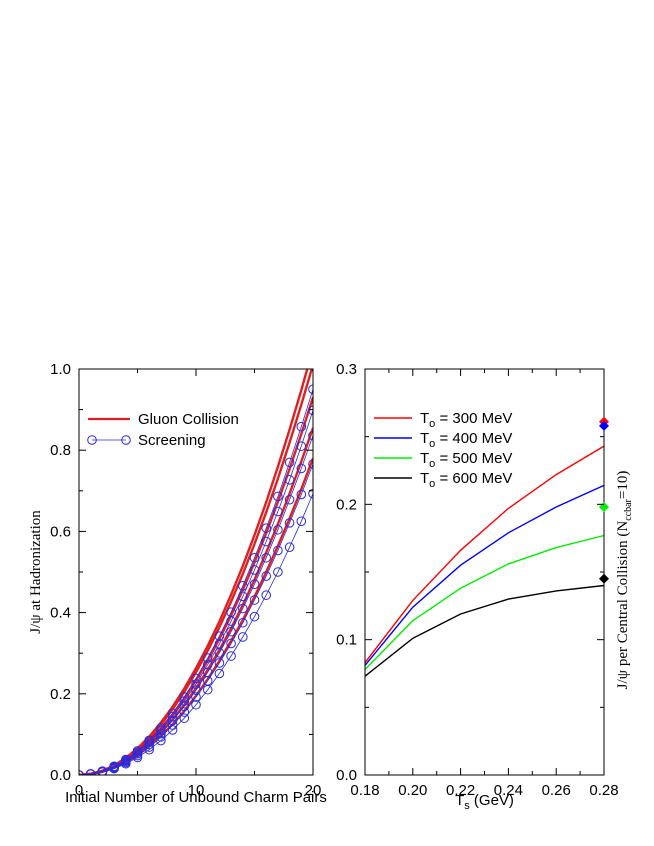 Image resolution: width=654 pixels, height=846 pixels. I want to click on legend: Gluon Collision Screening, so click(163, 430).